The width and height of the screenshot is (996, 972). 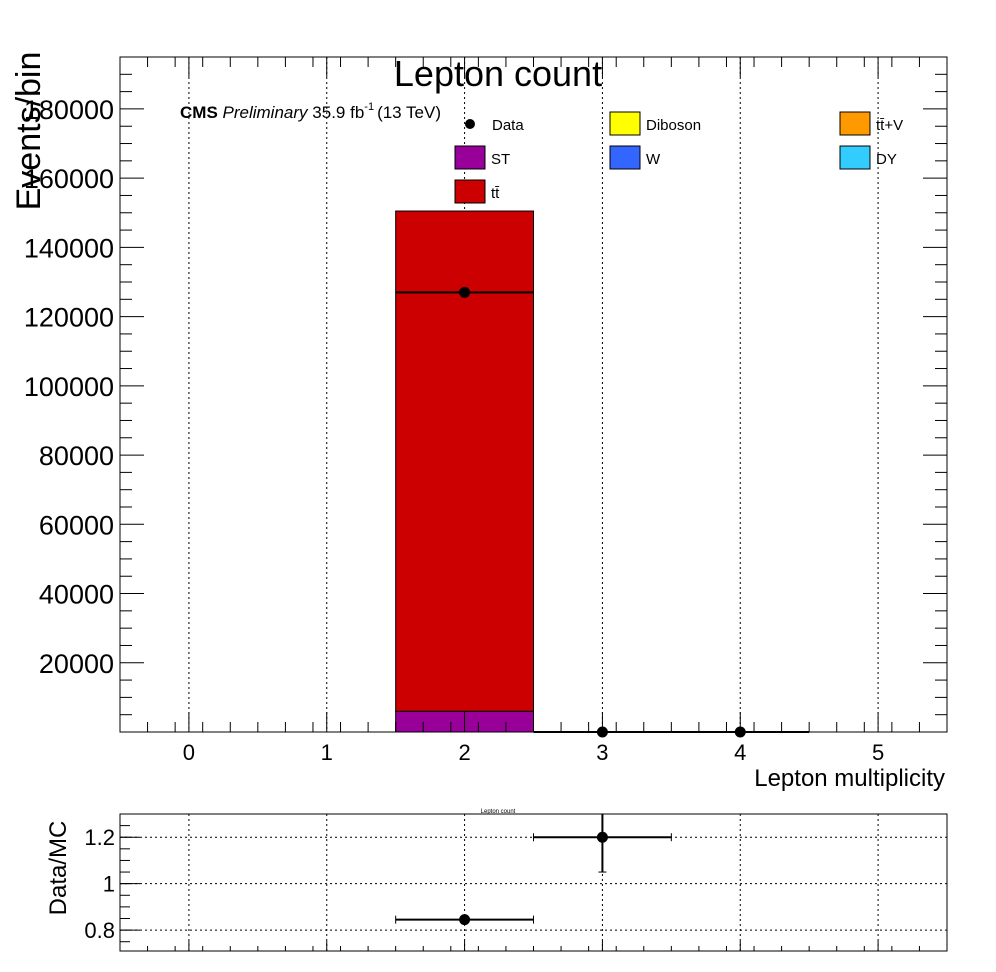 I want to click on x-tick-label: 0, so click(x=189, y=752).